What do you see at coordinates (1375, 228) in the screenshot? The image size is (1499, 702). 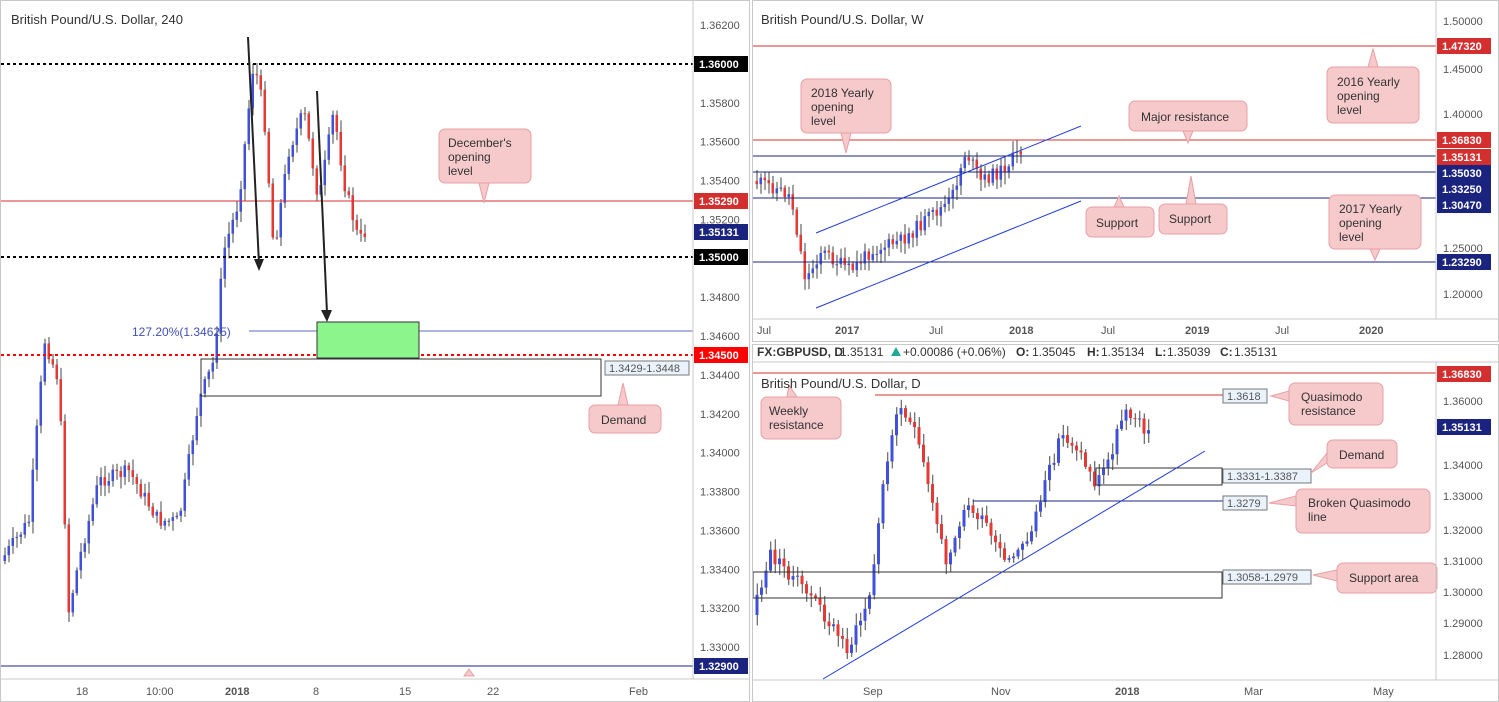 I see `weekly-note-2017: 2017 Yearly opening level` at bounding box center [1375, 228].